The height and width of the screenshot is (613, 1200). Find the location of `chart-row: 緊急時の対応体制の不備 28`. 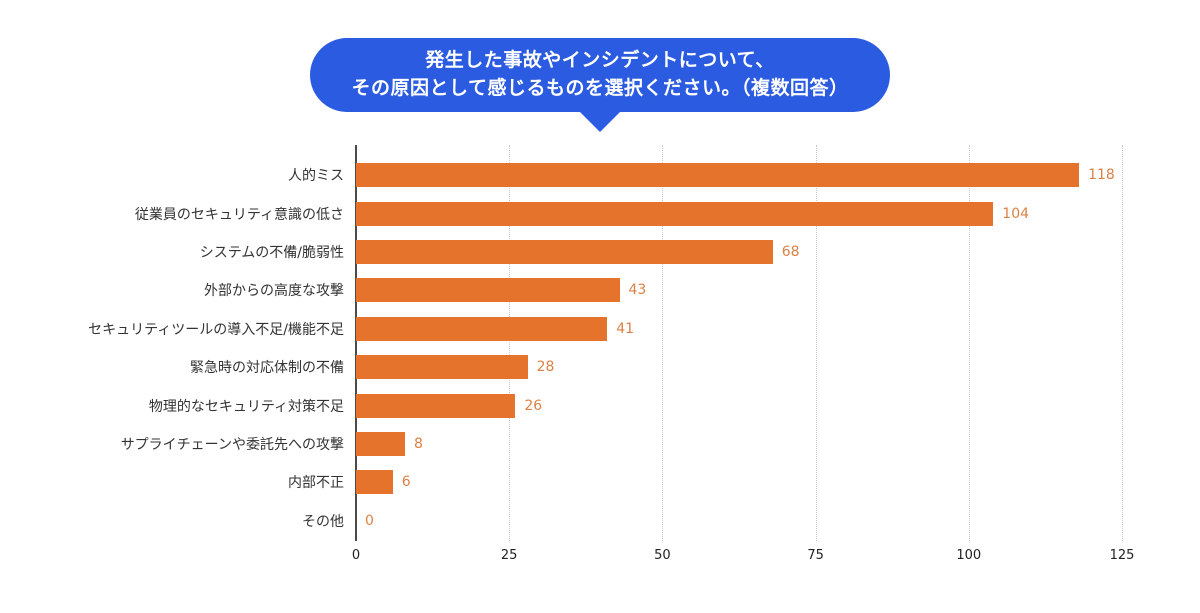

chart-row: 緊急時の対応体制の不備 28 is located at coordinates (600, 367).